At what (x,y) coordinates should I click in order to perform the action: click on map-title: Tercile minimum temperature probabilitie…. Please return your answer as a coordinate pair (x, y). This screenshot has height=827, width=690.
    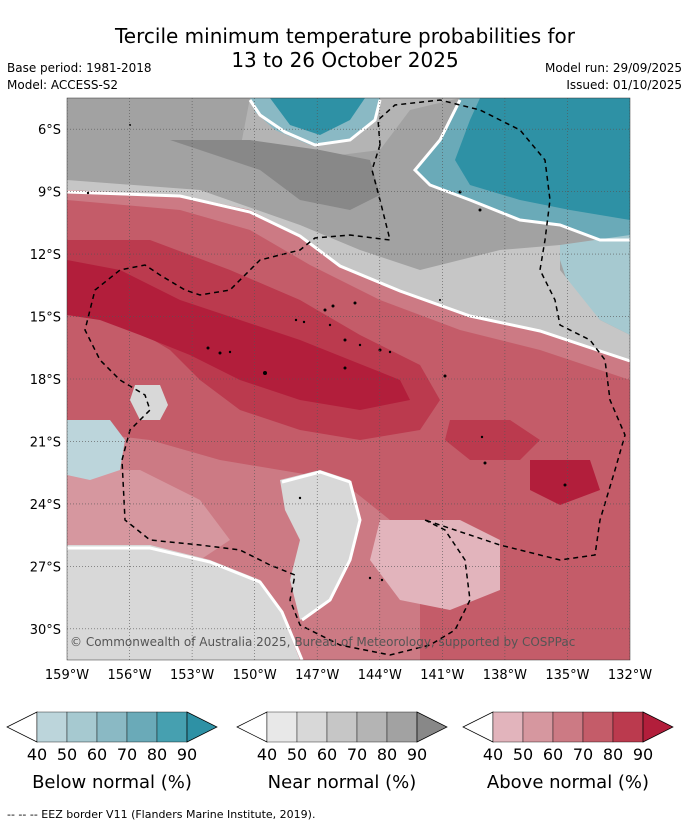
    Looking at the image, I should click on (345, 48).